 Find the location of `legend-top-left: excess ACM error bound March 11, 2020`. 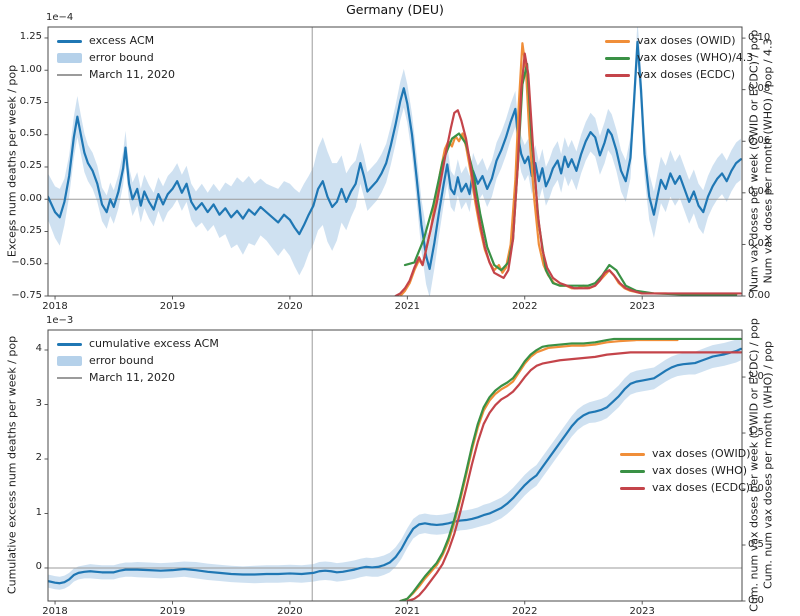

legend-top-left: excess ACM error bound March 11, 2020 is located at coordinates (116, 58).